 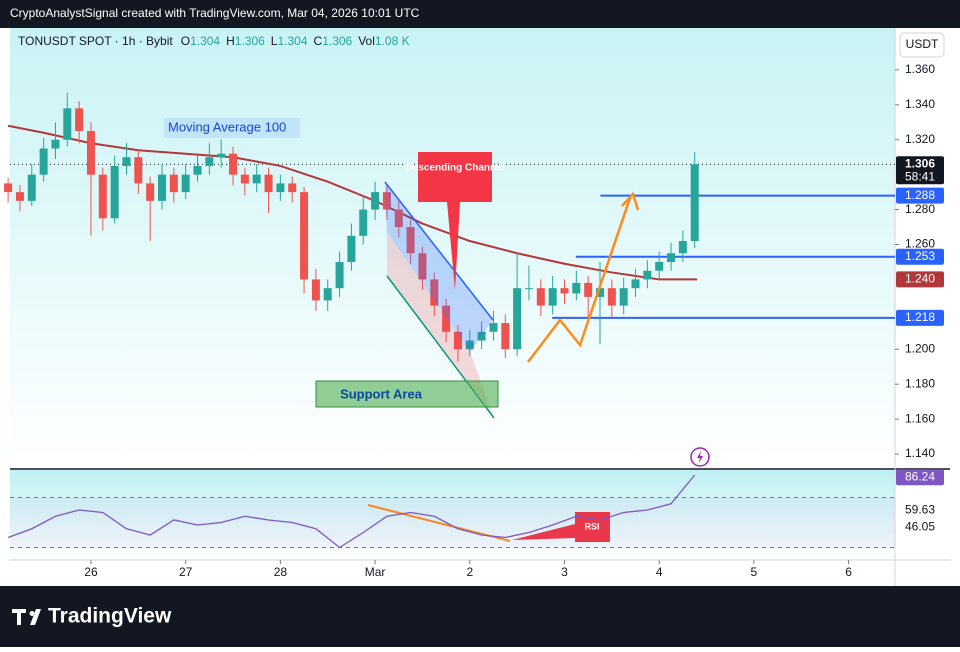 I want to click on arrow-head, so click(x=630, y=201).